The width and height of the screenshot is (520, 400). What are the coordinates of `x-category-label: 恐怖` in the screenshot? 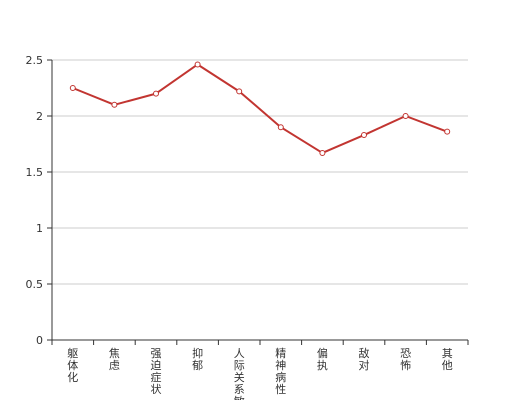 It's located at (405, 359).